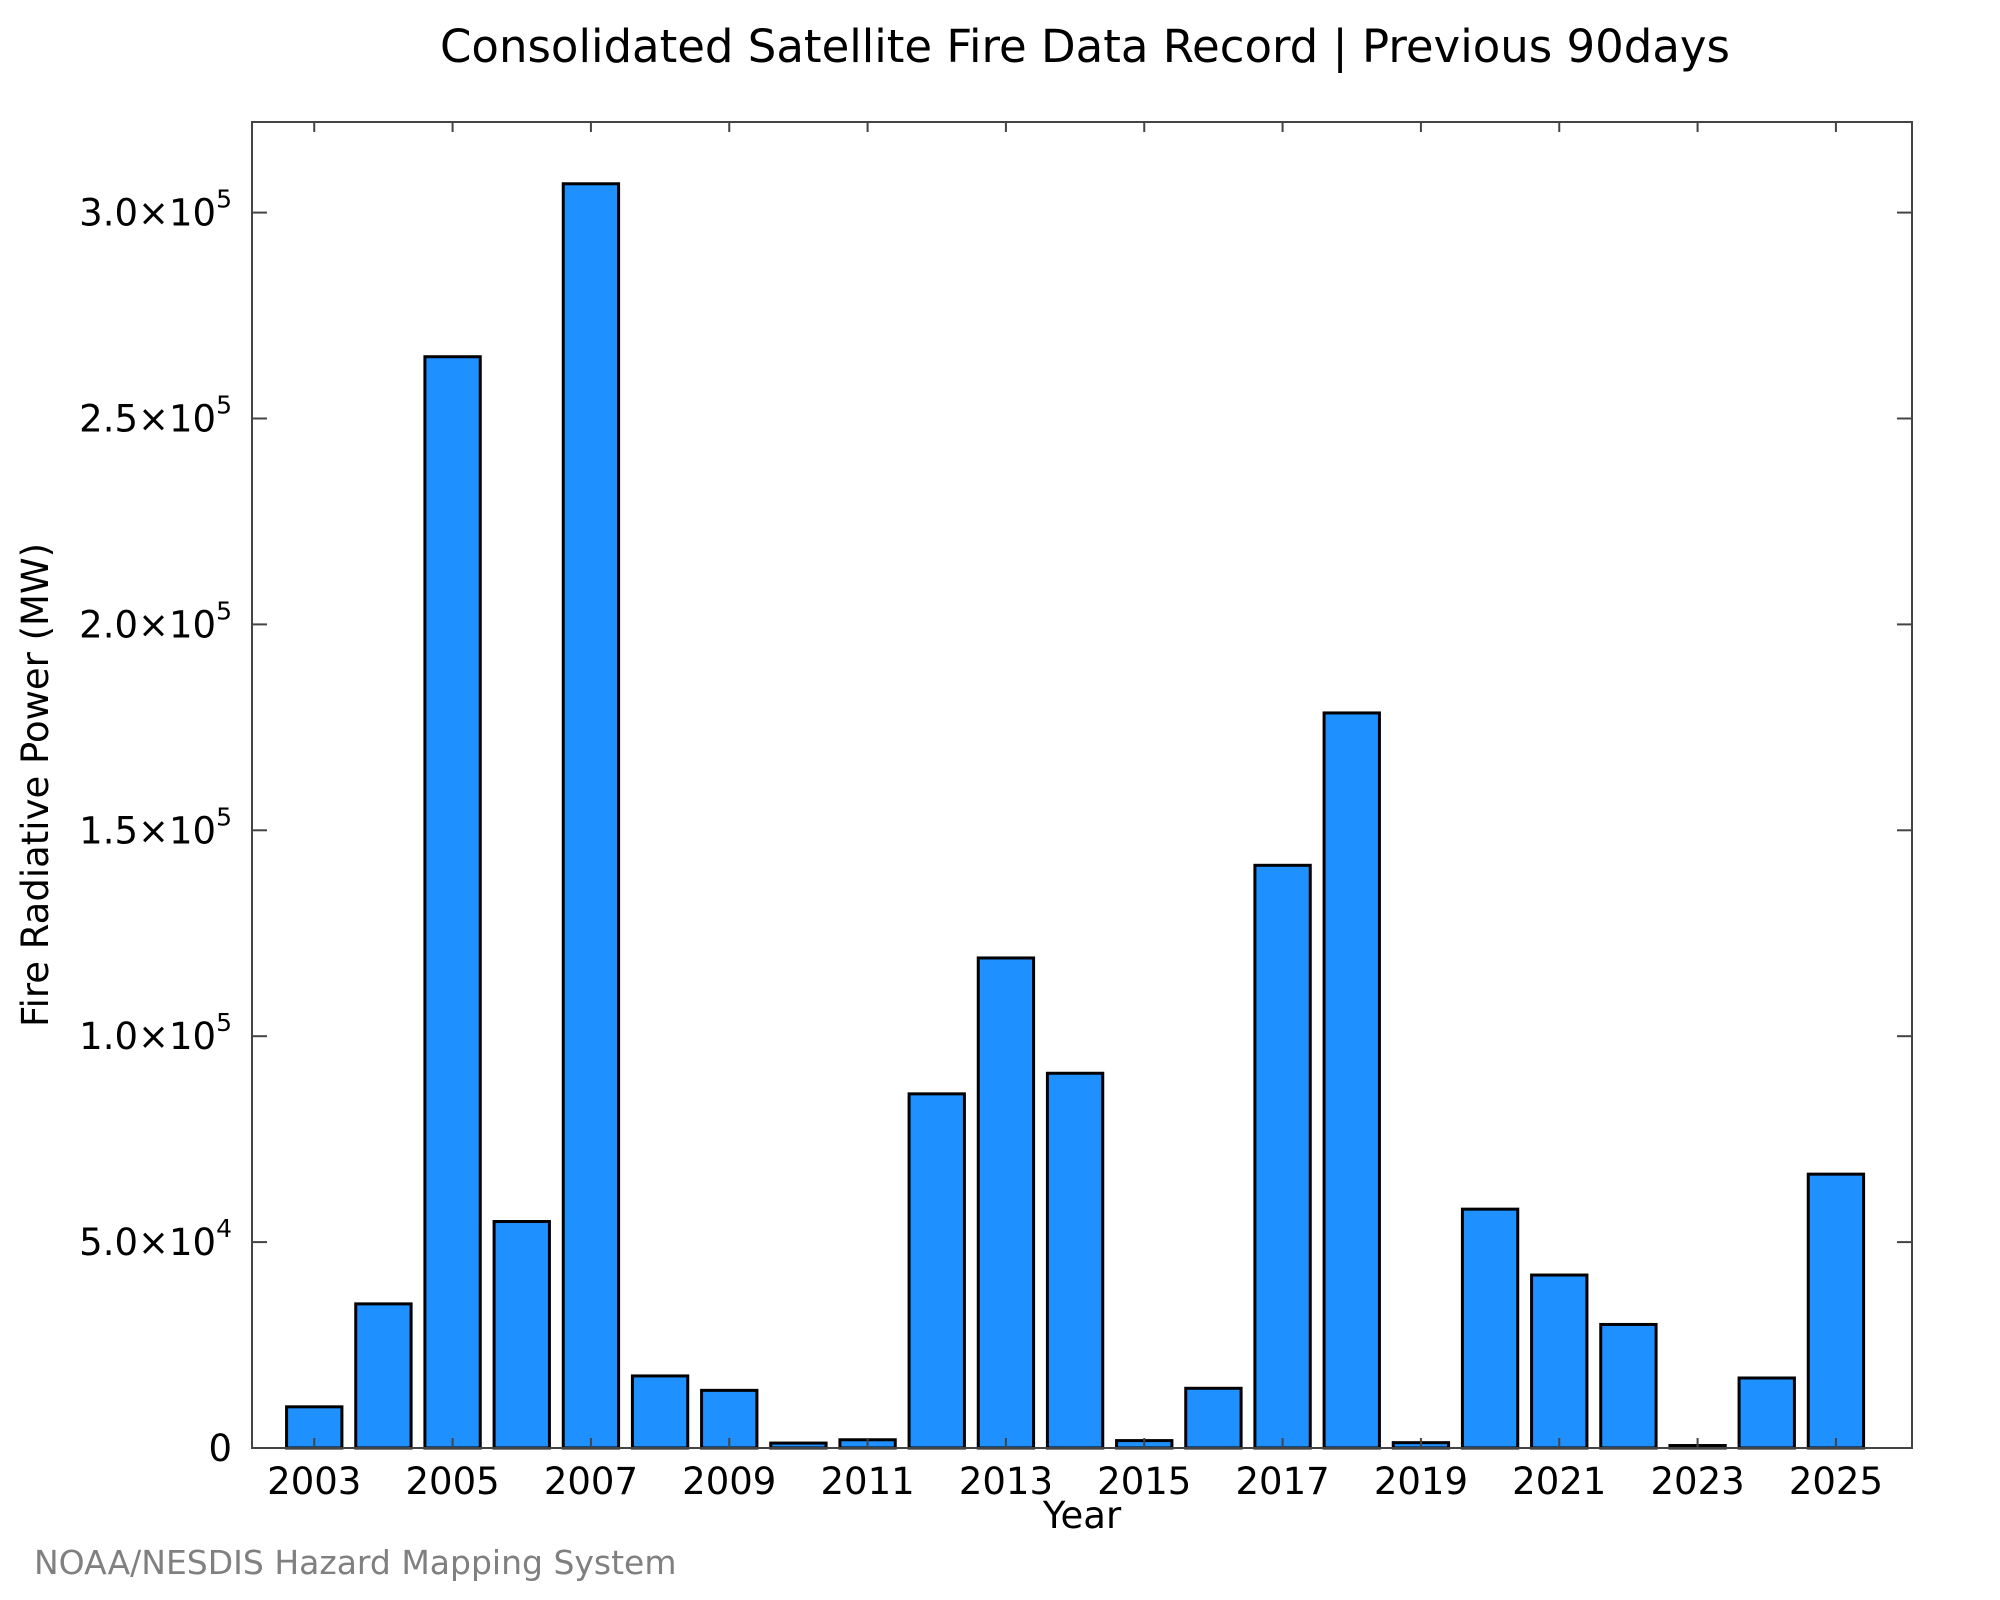  I want to click on x-tick-label: 2021, so click(1559, 1481).